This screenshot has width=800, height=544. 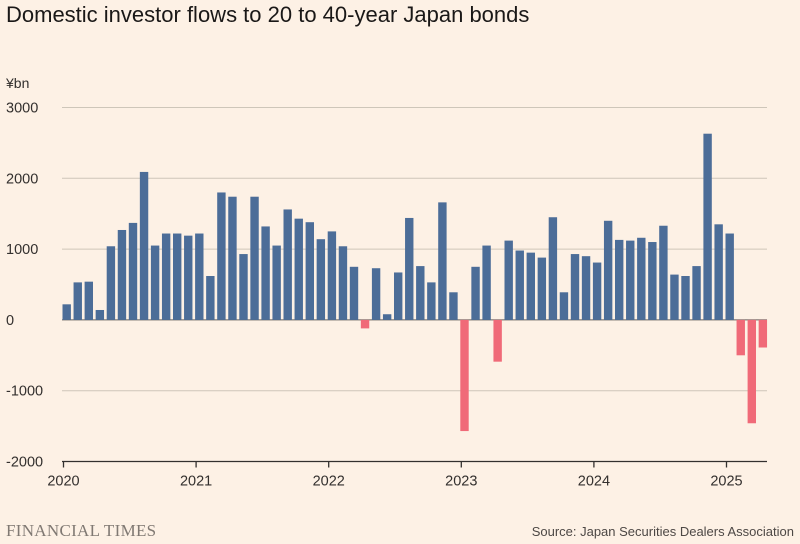 I want to click on y-tick-label: 1000, so click(x=22, y=250).